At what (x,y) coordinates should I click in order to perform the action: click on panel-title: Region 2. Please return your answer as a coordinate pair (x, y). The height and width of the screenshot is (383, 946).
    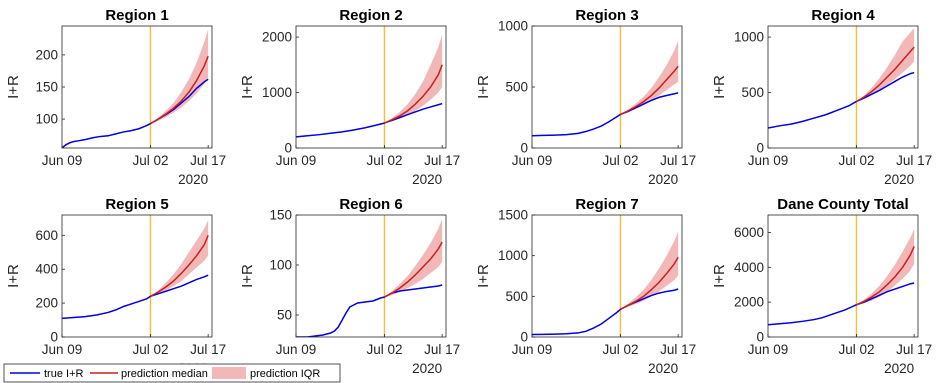
    Looking at the image, I should click on (370, 15).